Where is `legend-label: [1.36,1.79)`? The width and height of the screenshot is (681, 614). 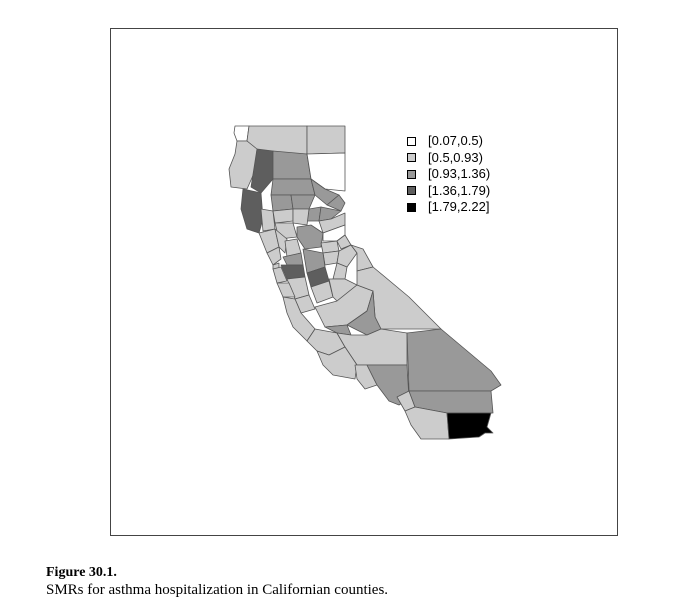
legend-label: [1.36,1.79) is located at coordinates (459, 190).